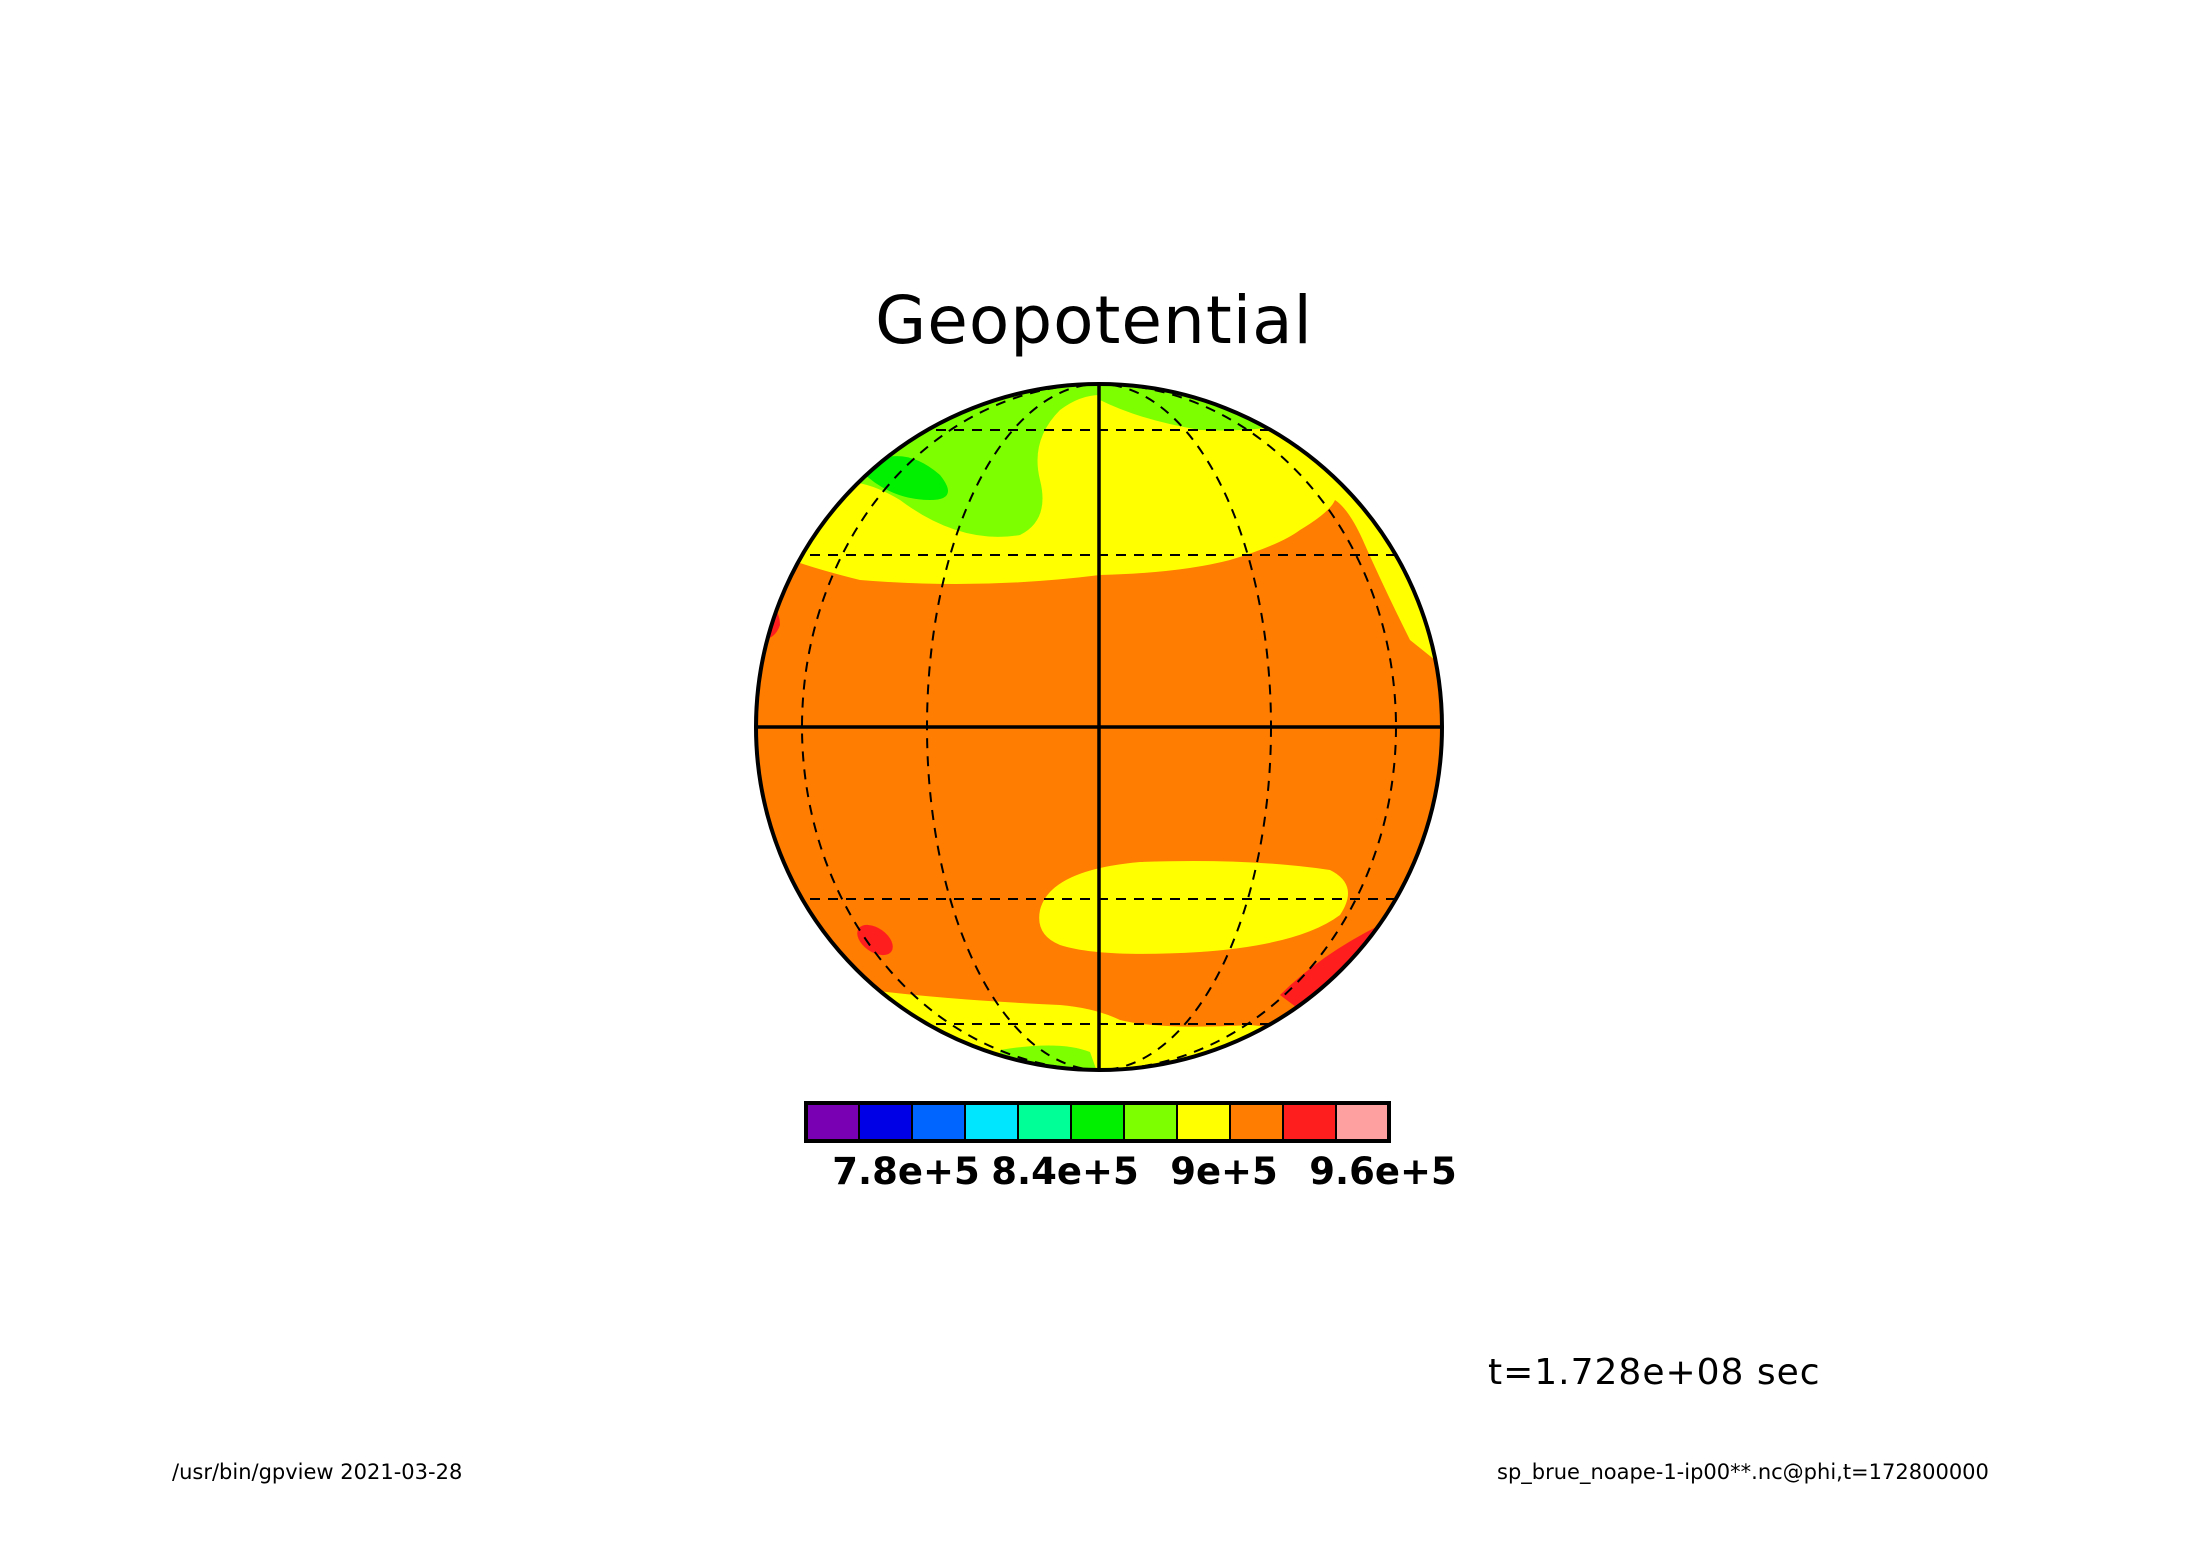 The height and width of the screenshot is (1546, 2188). What do you see at coordinates (875, 940) in the screenshot?
I see `red-spot-southwest` at bounding box center [875, 940].